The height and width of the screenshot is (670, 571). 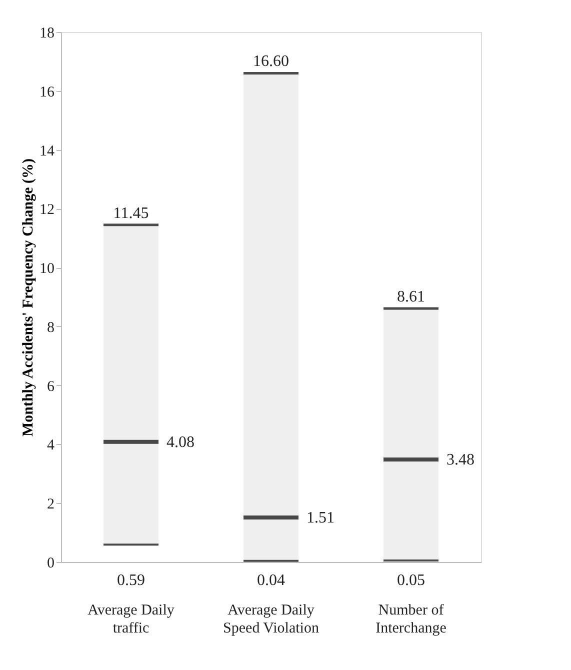 I want to click on x-tick-label: Average Daily traffic, so click(x=131, y=619).